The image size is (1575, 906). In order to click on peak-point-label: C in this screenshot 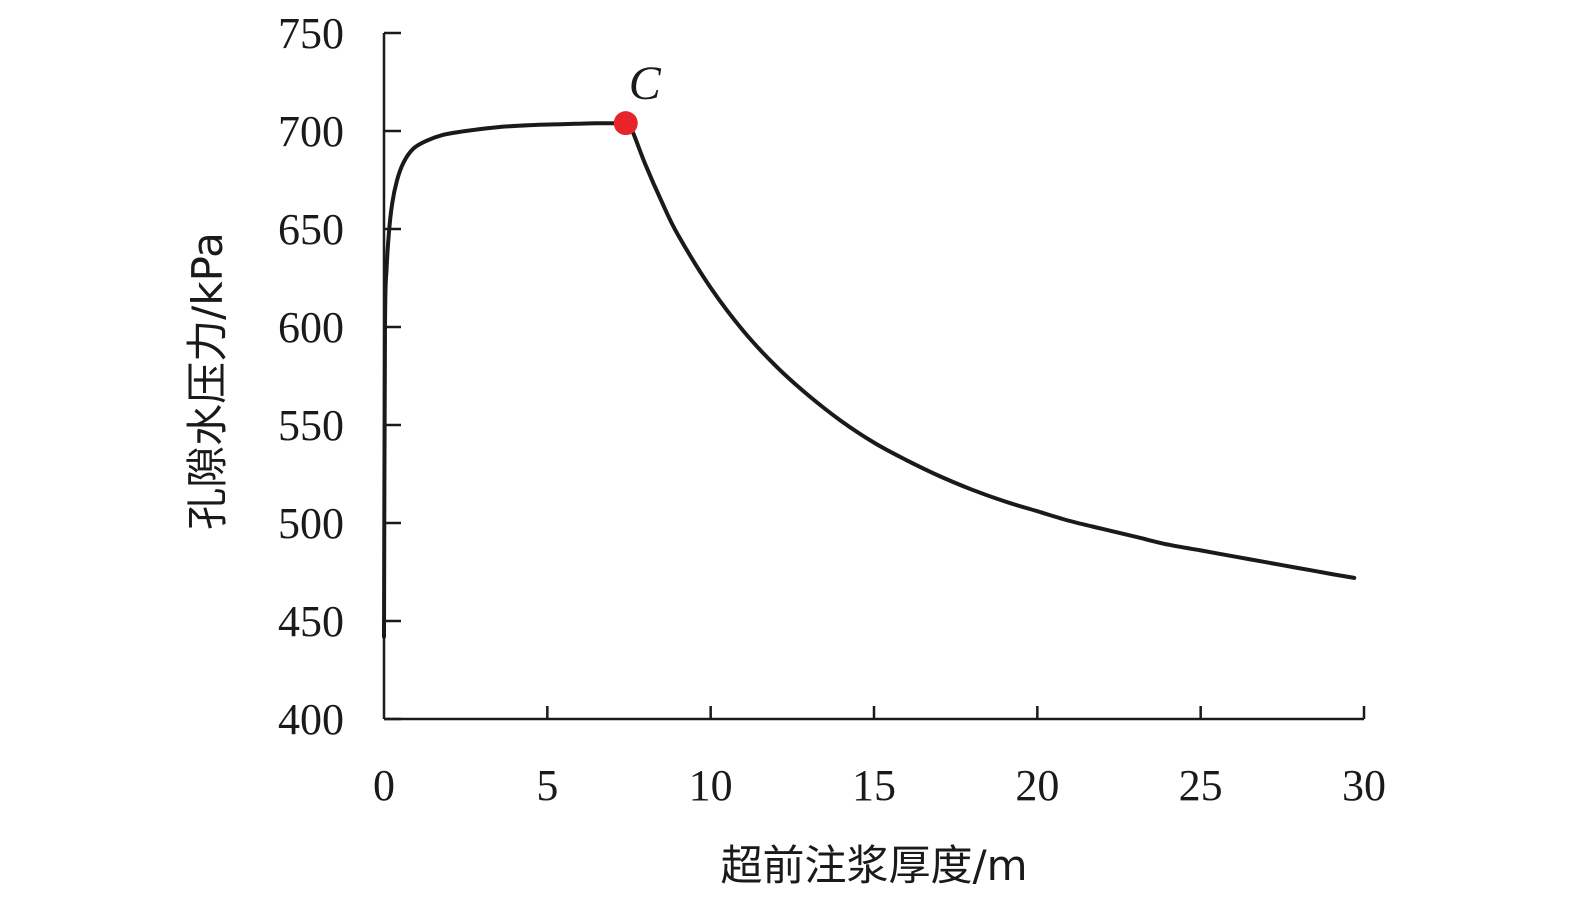, I will do `click(645, 83)`.